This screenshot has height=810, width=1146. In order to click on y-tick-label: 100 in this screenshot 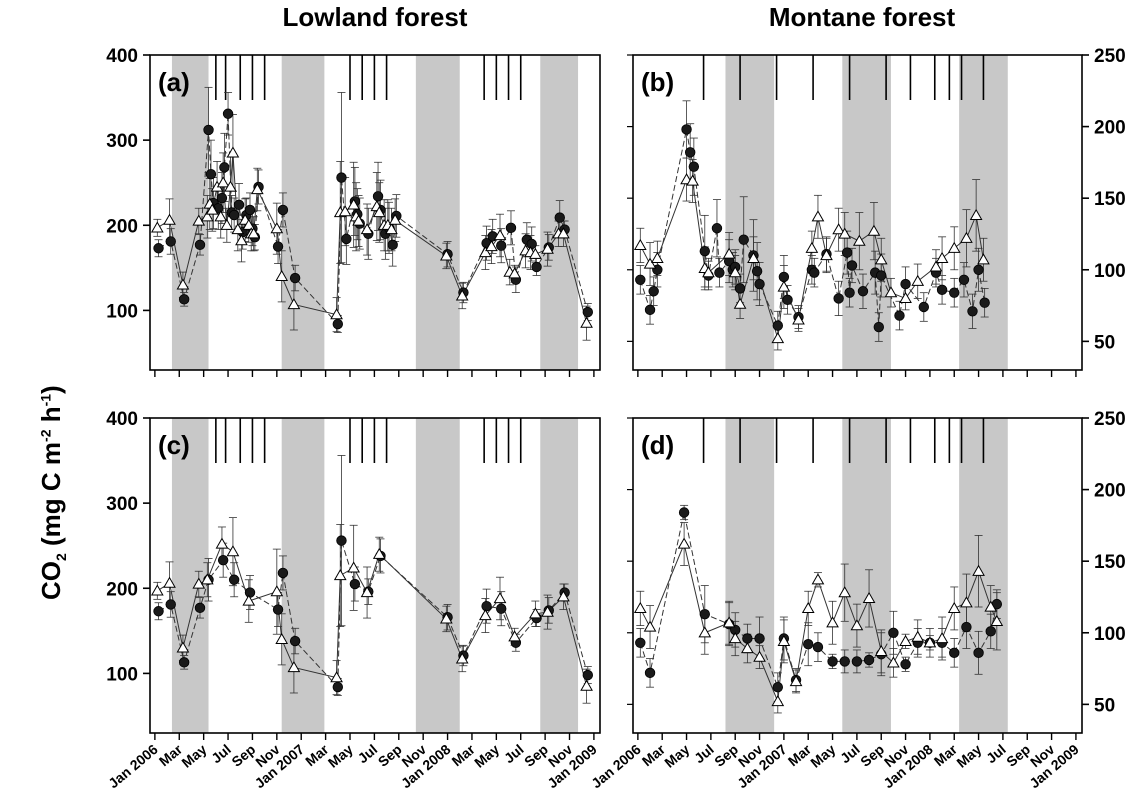, I will do `click(122, 674)`.